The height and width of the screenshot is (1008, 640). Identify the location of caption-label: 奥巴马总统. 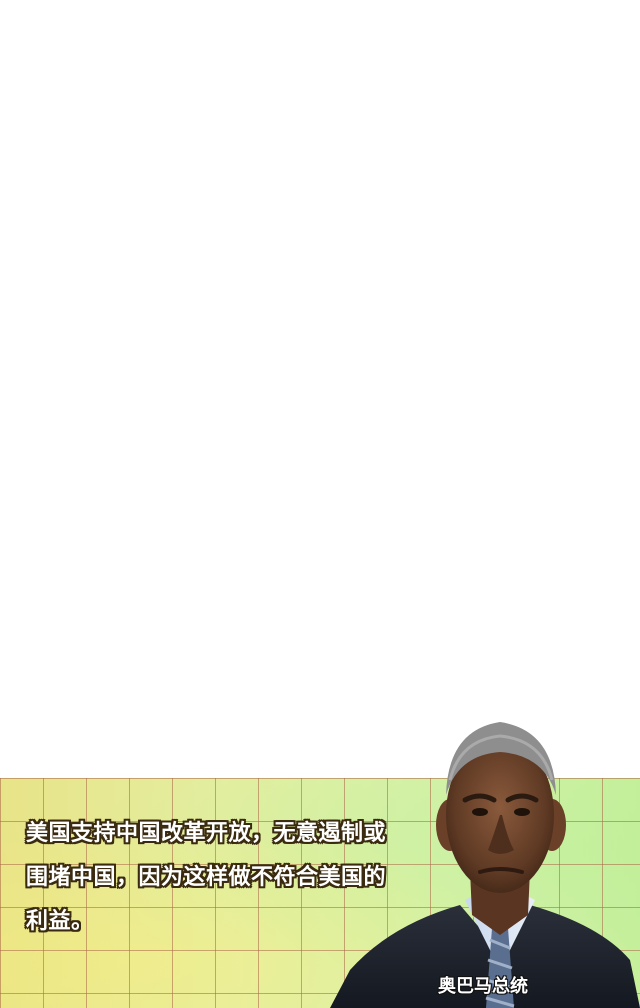
(483, 985).